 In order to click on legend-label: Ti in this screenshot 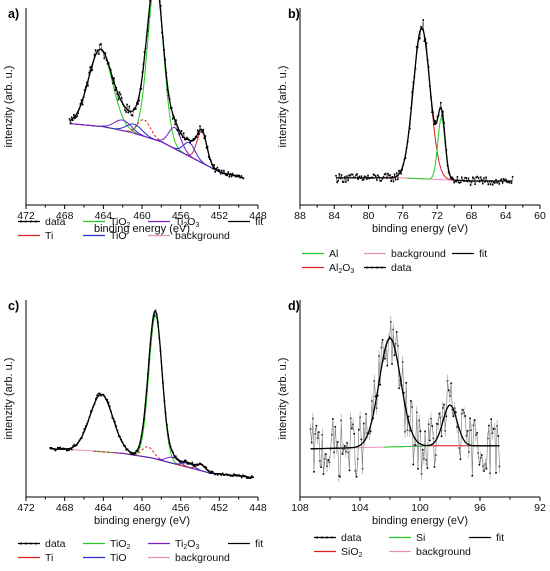, I will do `click(49, 558)`.